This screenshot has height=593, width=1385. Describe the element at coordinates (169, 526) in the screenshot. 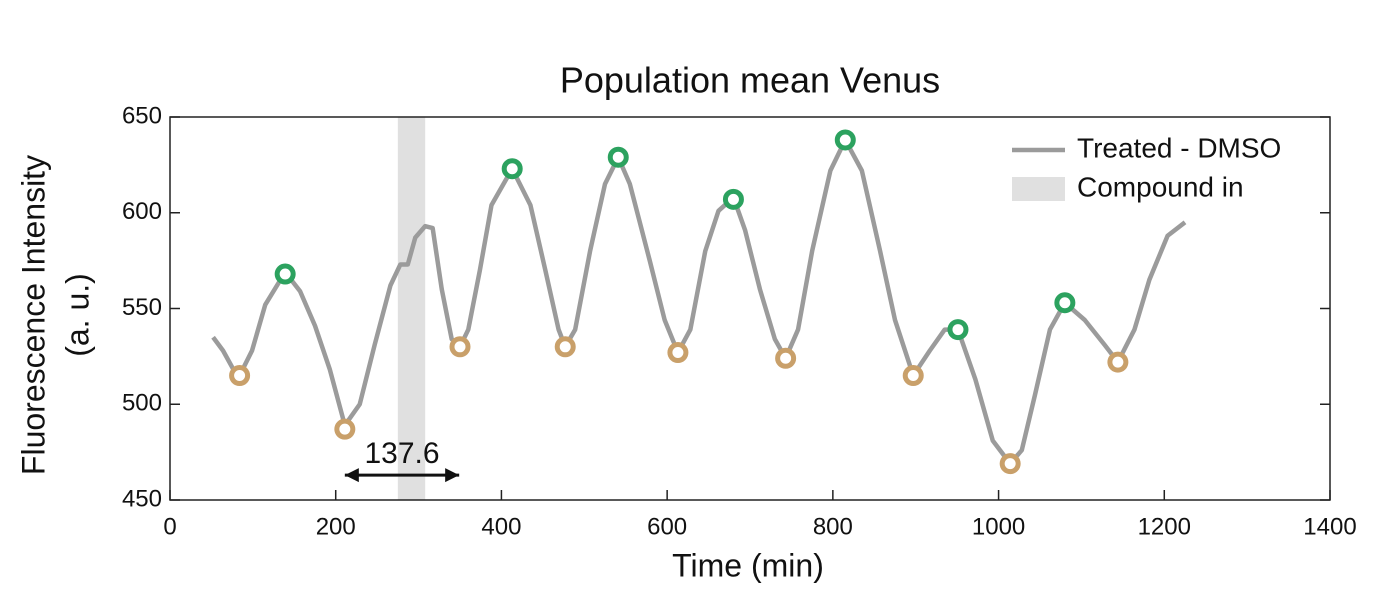

I see `x-tick-label: 0` at that location.